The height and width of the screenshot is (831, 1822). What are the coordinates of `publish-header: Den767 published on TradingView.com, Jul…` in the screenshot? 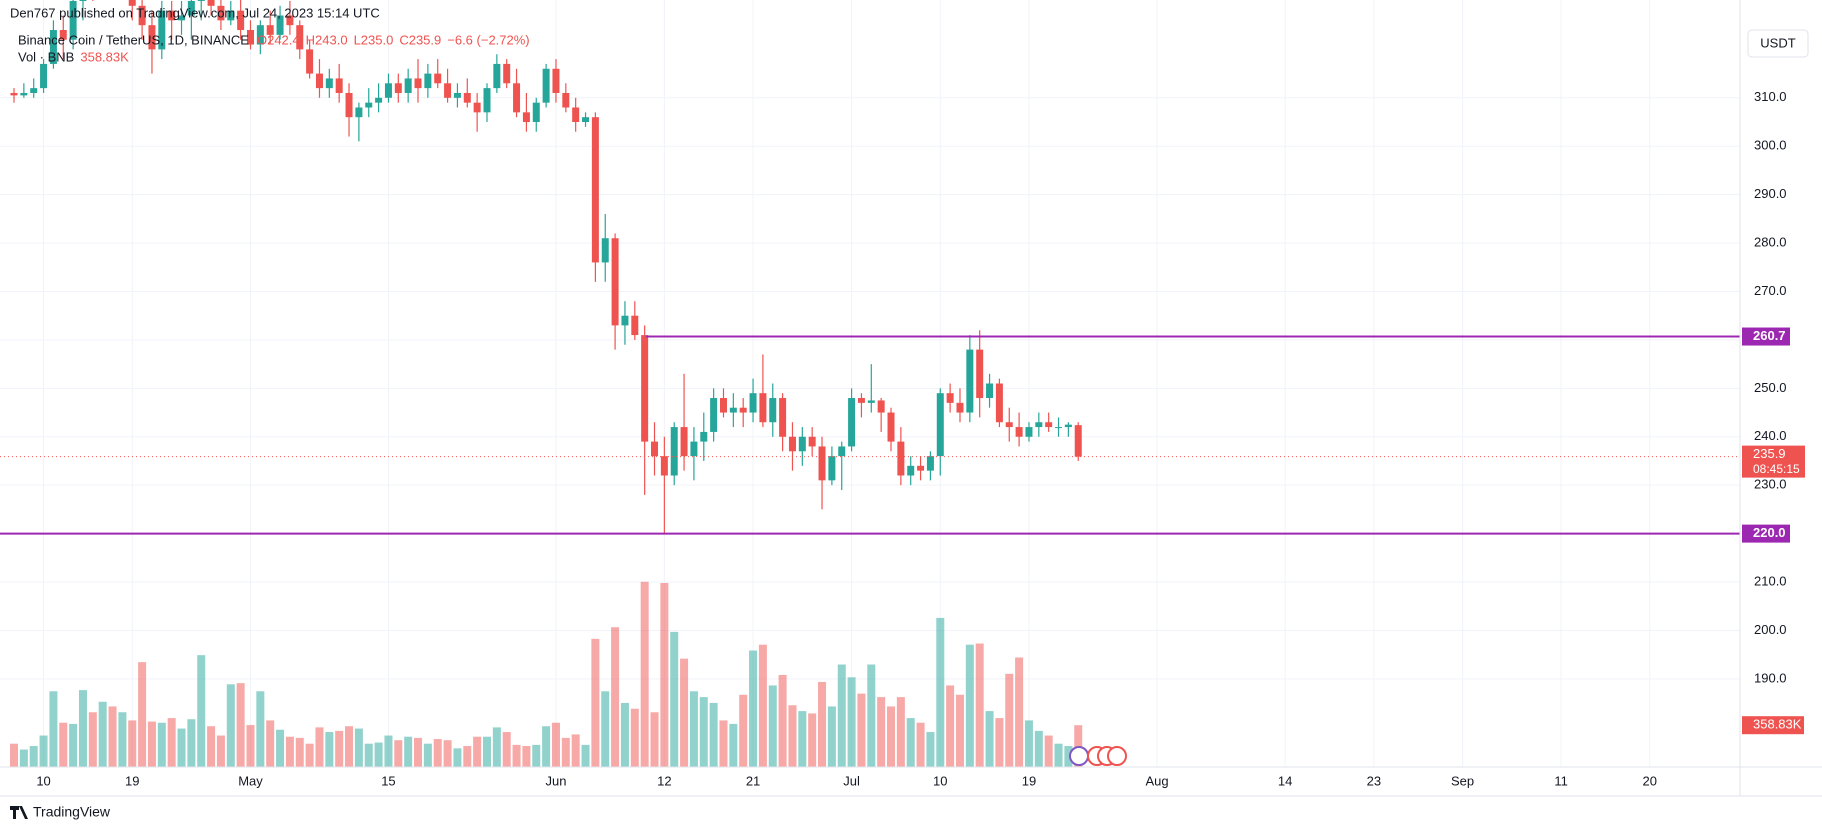 It's located at (195, 12).